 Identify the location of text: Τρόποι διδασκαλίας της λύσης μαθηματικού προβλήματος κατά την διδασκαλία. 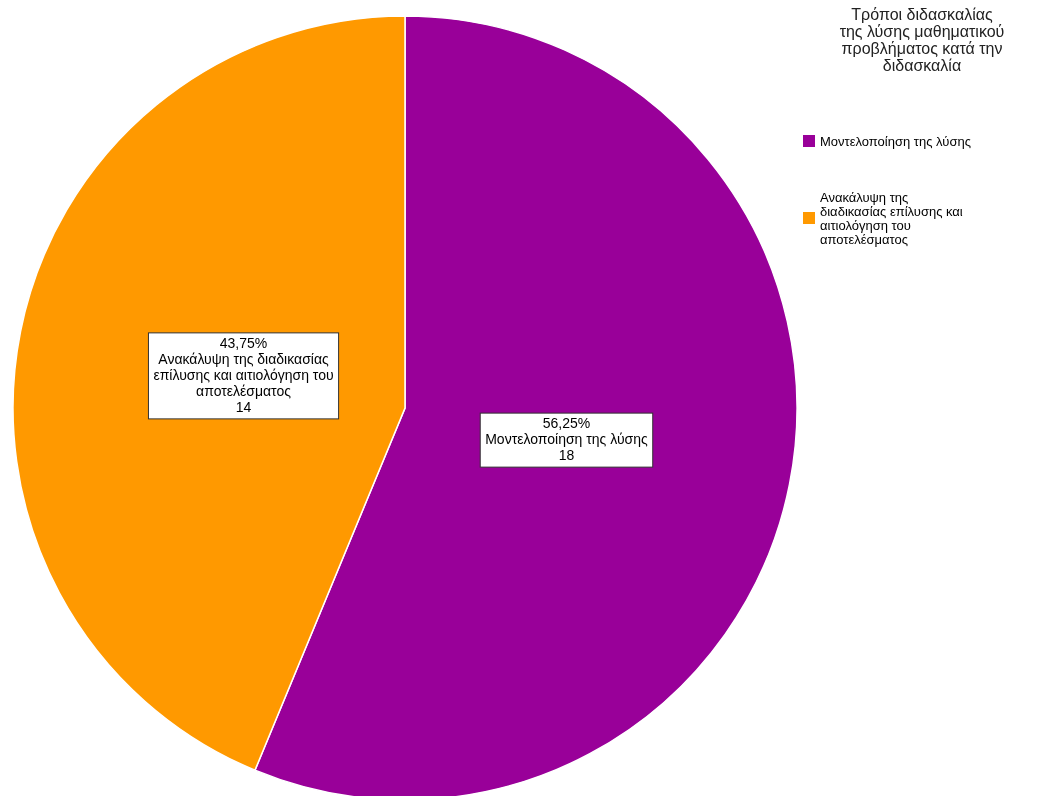
(922, 40).